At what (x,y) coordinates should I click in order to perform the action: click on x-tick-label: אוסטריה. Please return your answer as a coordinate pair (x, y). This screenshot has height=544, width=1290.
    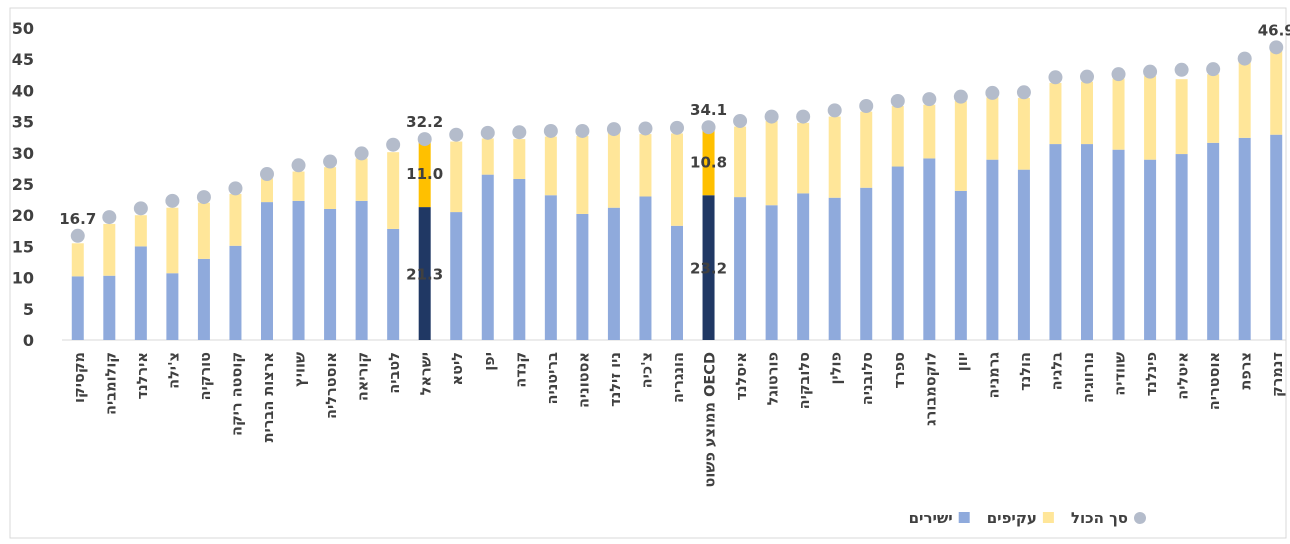
    Looking at the image, I should click on (1215, 381).